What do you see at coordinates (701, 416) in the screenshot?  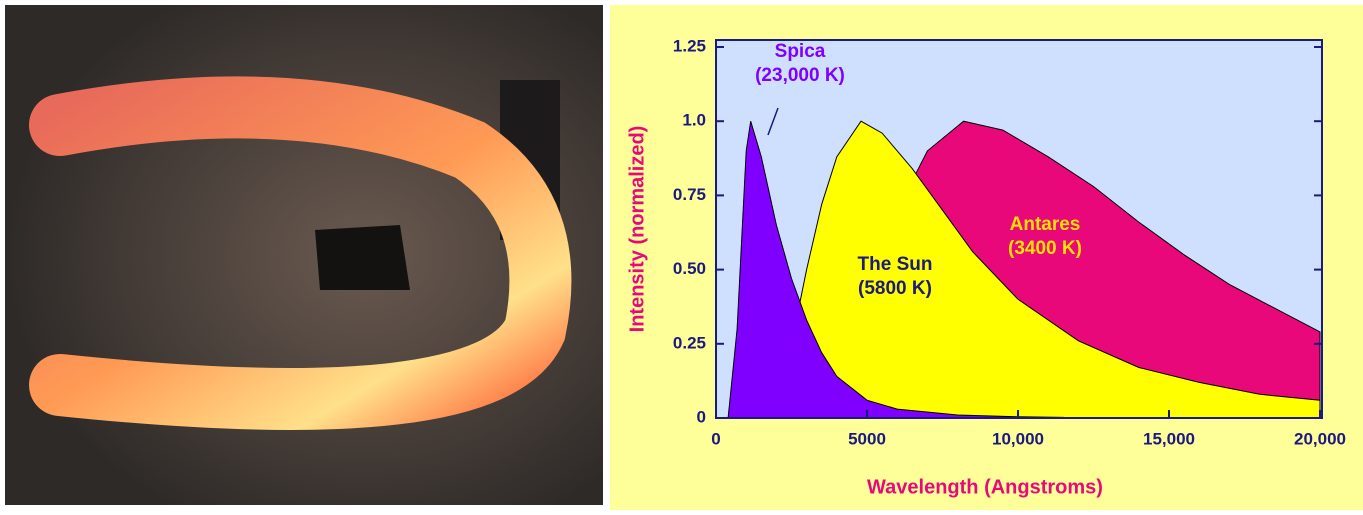 I see `y-tick-label: 0` at bounding box center [701, 416].